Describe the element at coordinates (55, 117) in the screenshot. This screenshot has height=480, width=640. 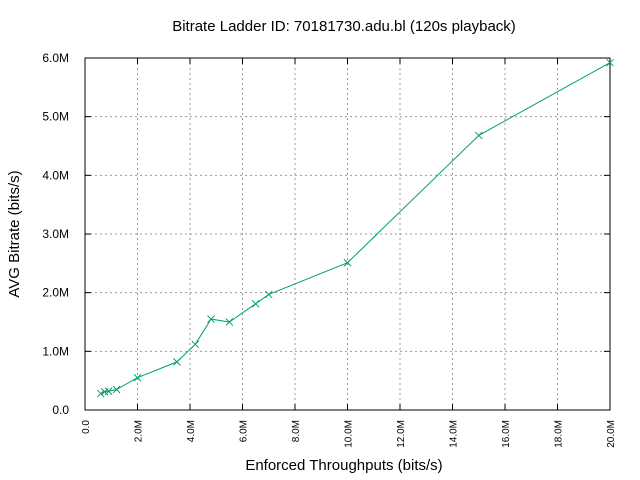
I see `y-tick-label: 5.0M` at that location.